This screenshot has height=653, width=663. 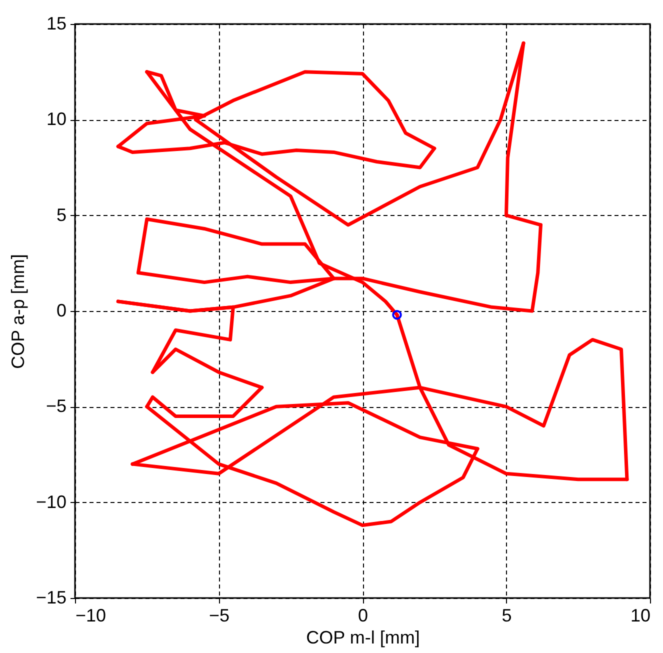 I want to click on x-tick-label: −10, so click(x=91, y=616).